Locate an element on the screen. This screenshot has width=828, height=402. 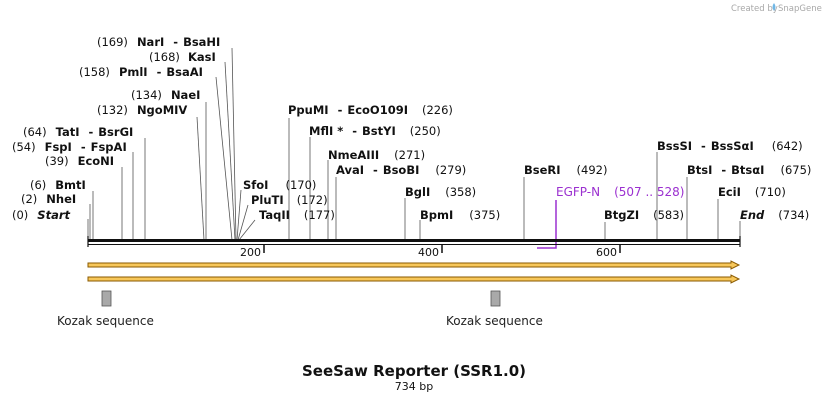
snapgene-logo-icon is located at coordinates (774, 7).